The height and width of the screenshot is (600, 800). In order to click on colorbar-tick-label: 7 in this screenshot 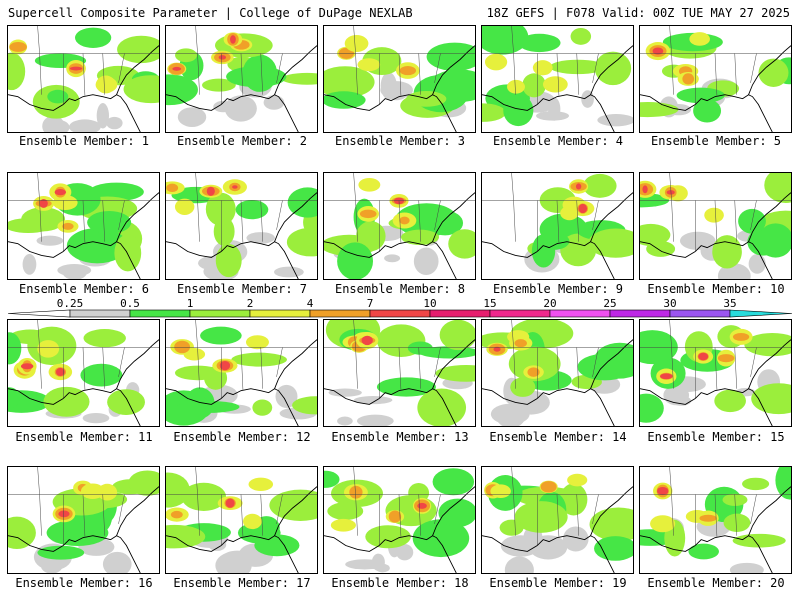, I will do `click(370, 303)`.